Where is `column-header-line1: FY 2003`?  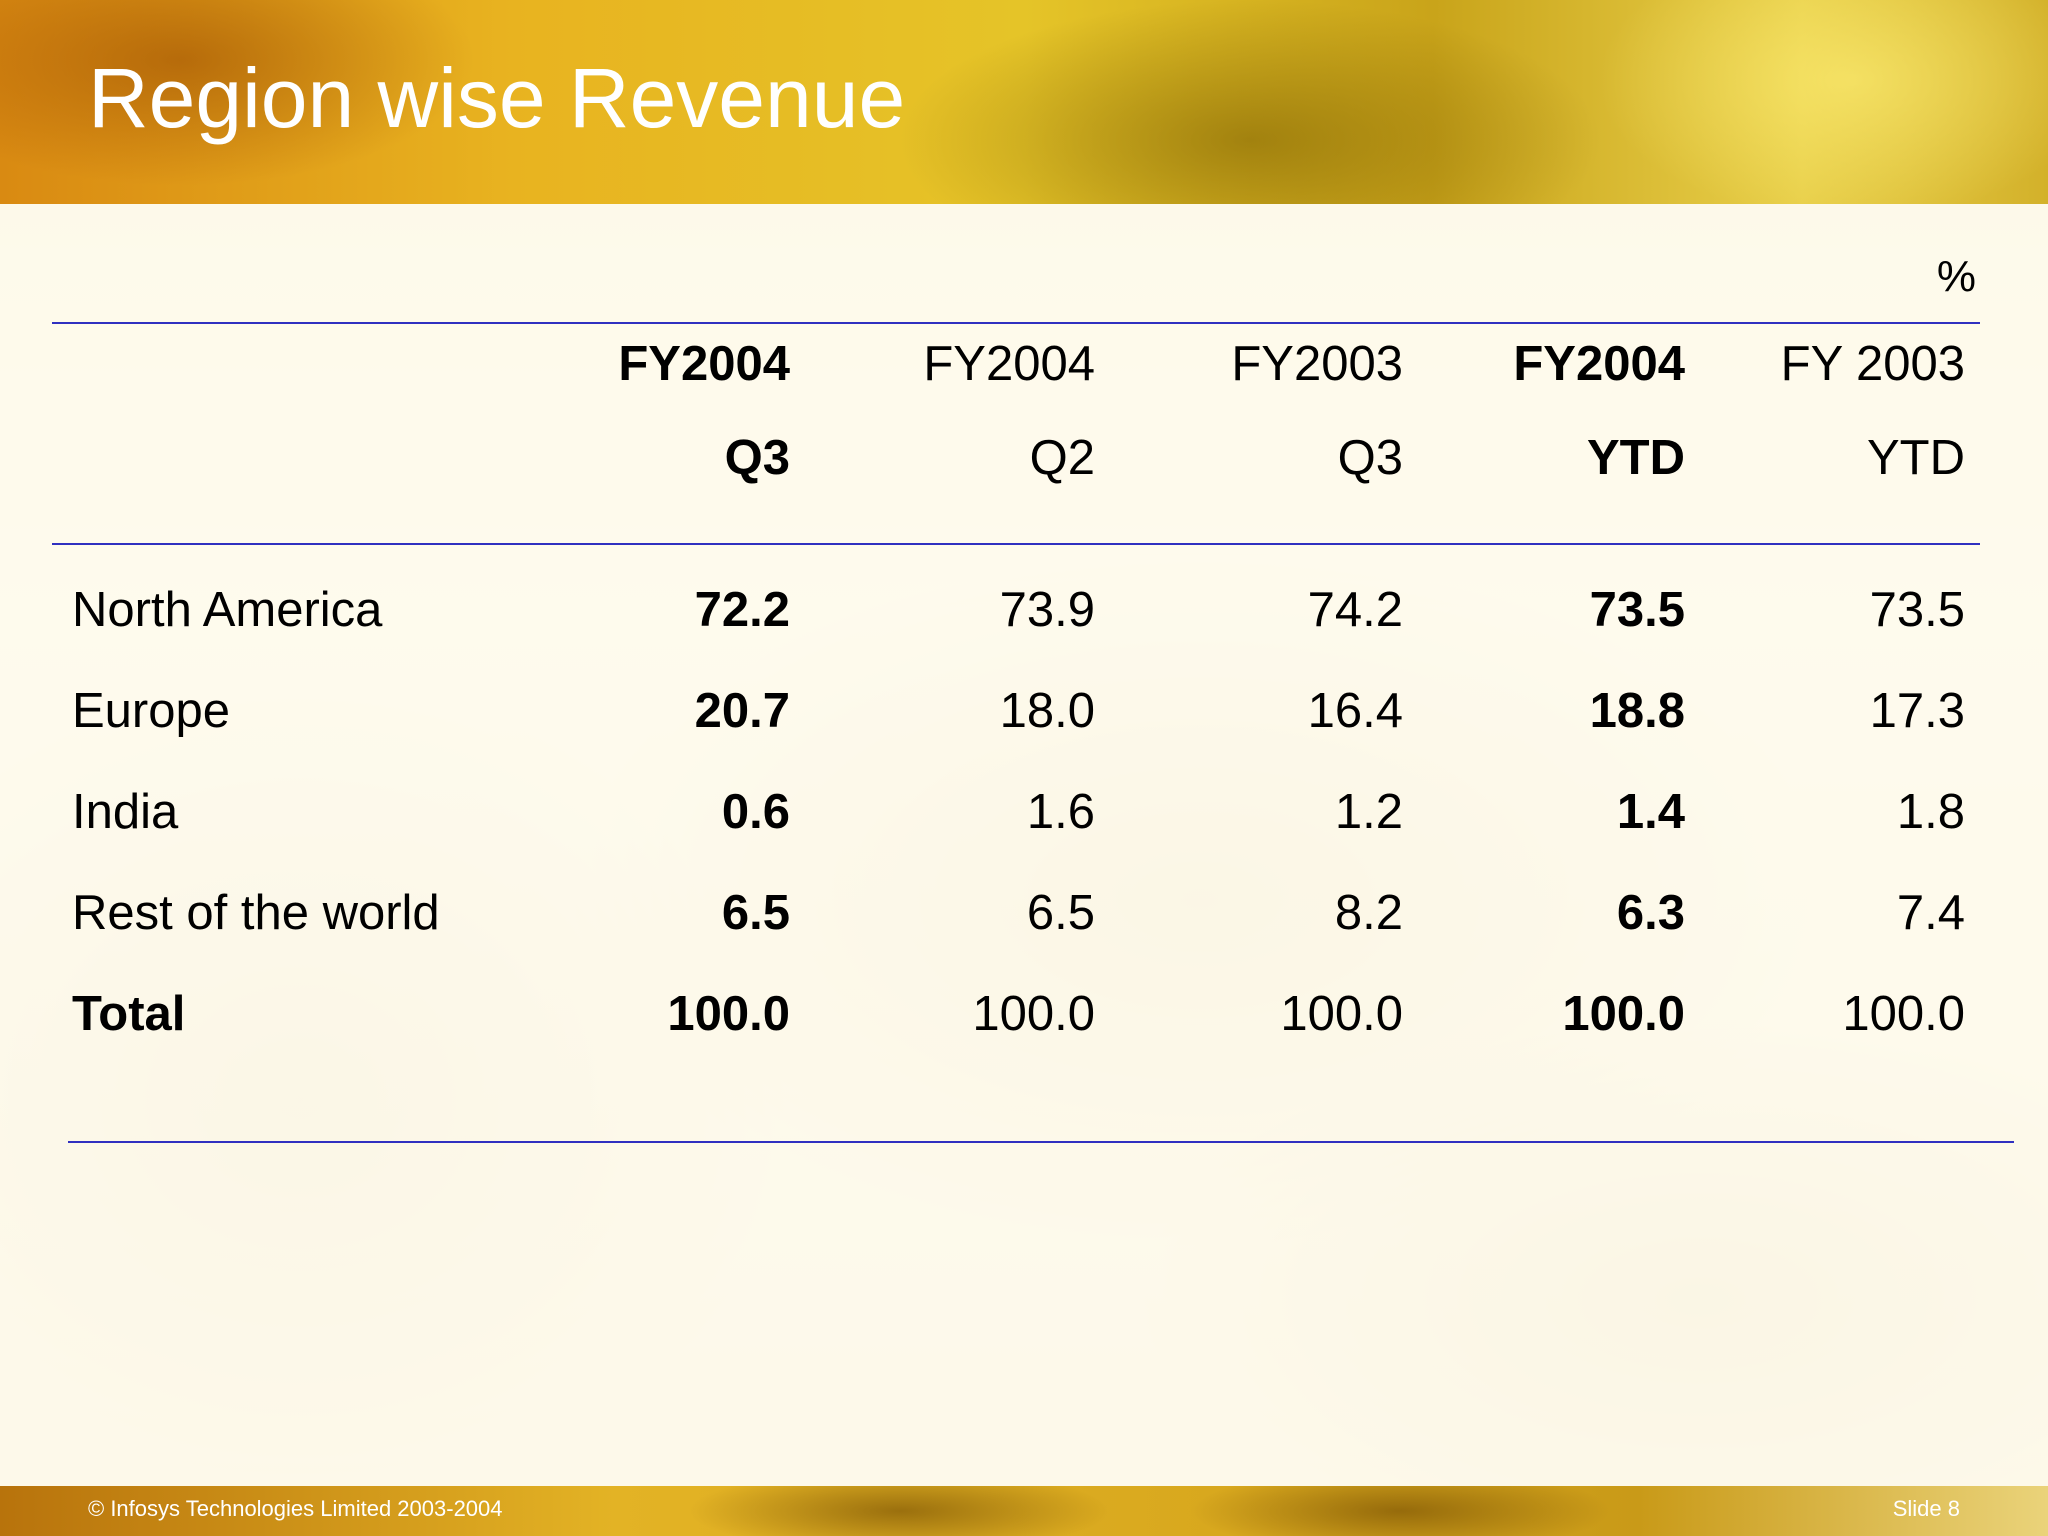 column-header-line1: FY 2003 is located at coordinates (1872, 364).